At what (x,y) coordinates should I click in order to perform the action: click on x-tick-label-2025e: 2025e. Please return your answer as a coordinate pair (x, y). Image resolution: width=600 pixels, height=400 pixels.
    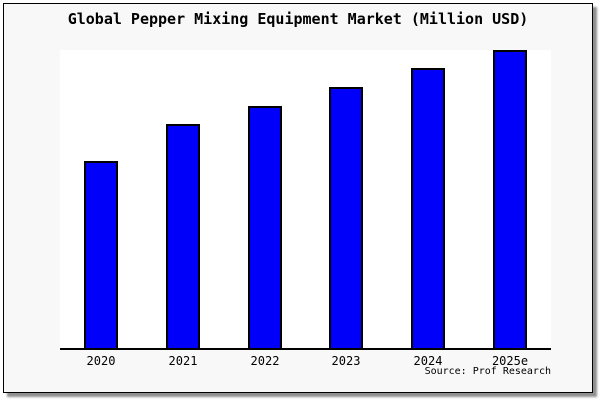
    Looking at the image, I should click on (510, 361).